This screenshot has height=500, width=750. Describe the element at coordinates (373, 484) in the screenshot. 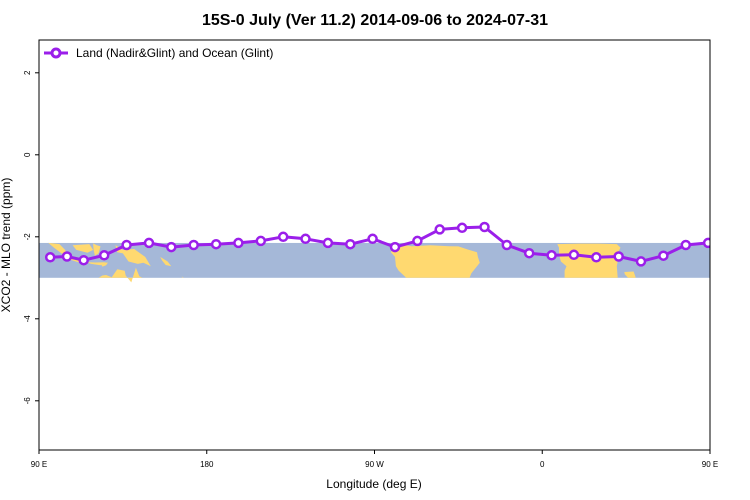

I see `x-axis-label: Longitude (deg E)` at that location.